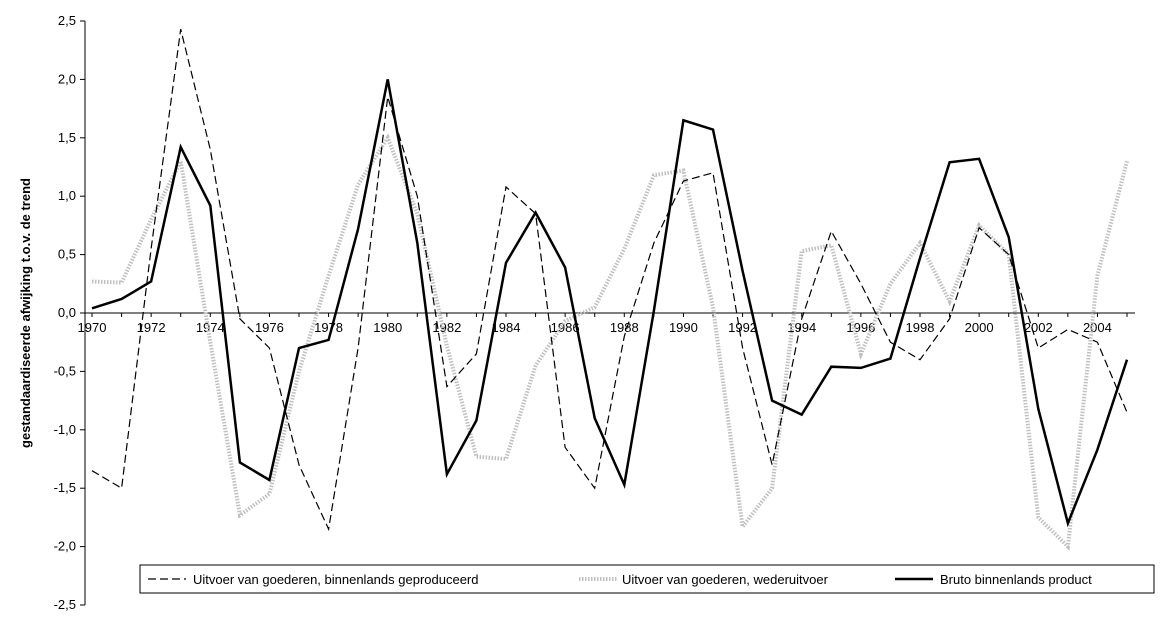  Describe the element at coordinates (92, 327) in the screenshot. I see `x-tick-label: 1970` at that location.